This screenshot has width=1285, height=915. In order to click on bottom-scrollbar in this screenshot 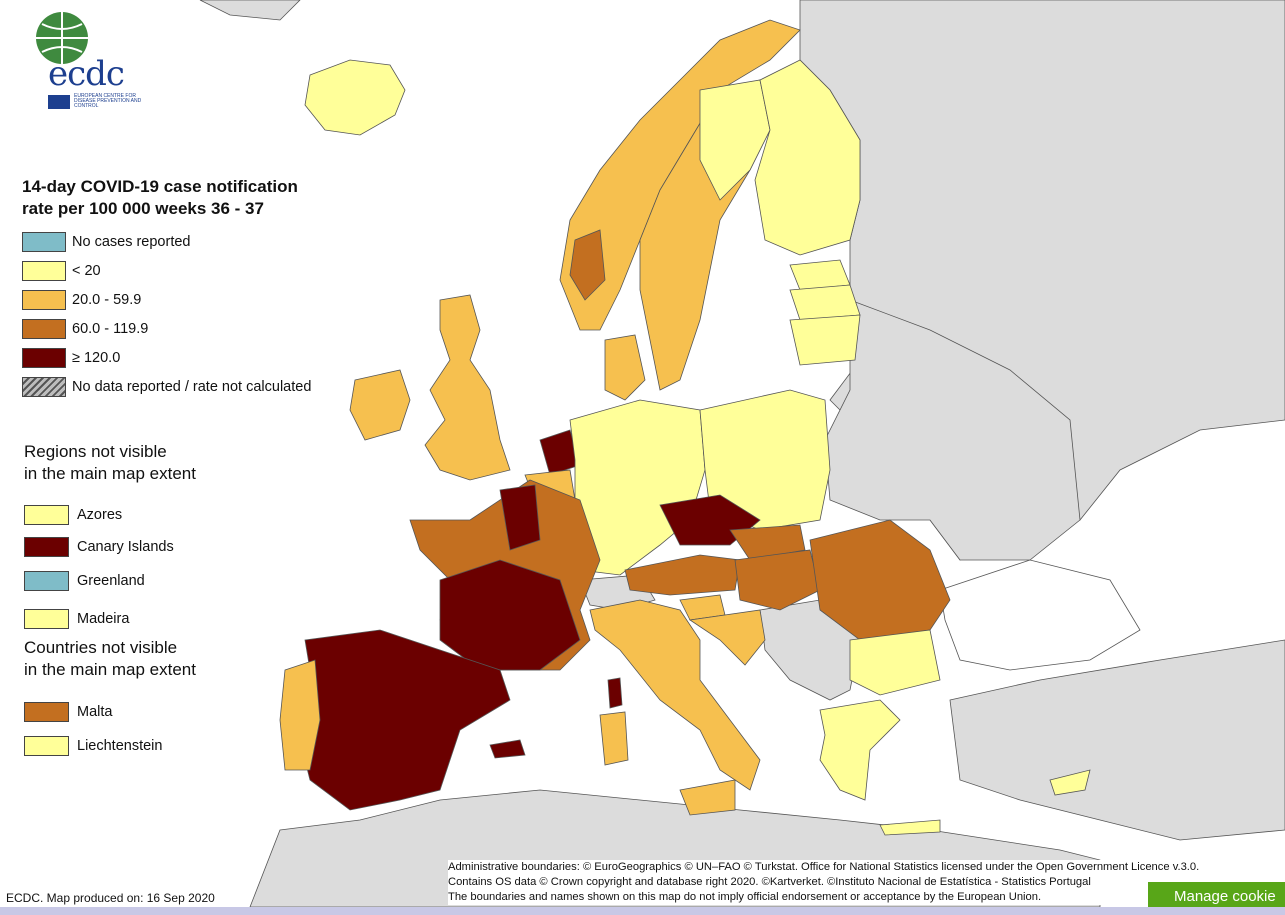, I will do `click(642, 911)`.